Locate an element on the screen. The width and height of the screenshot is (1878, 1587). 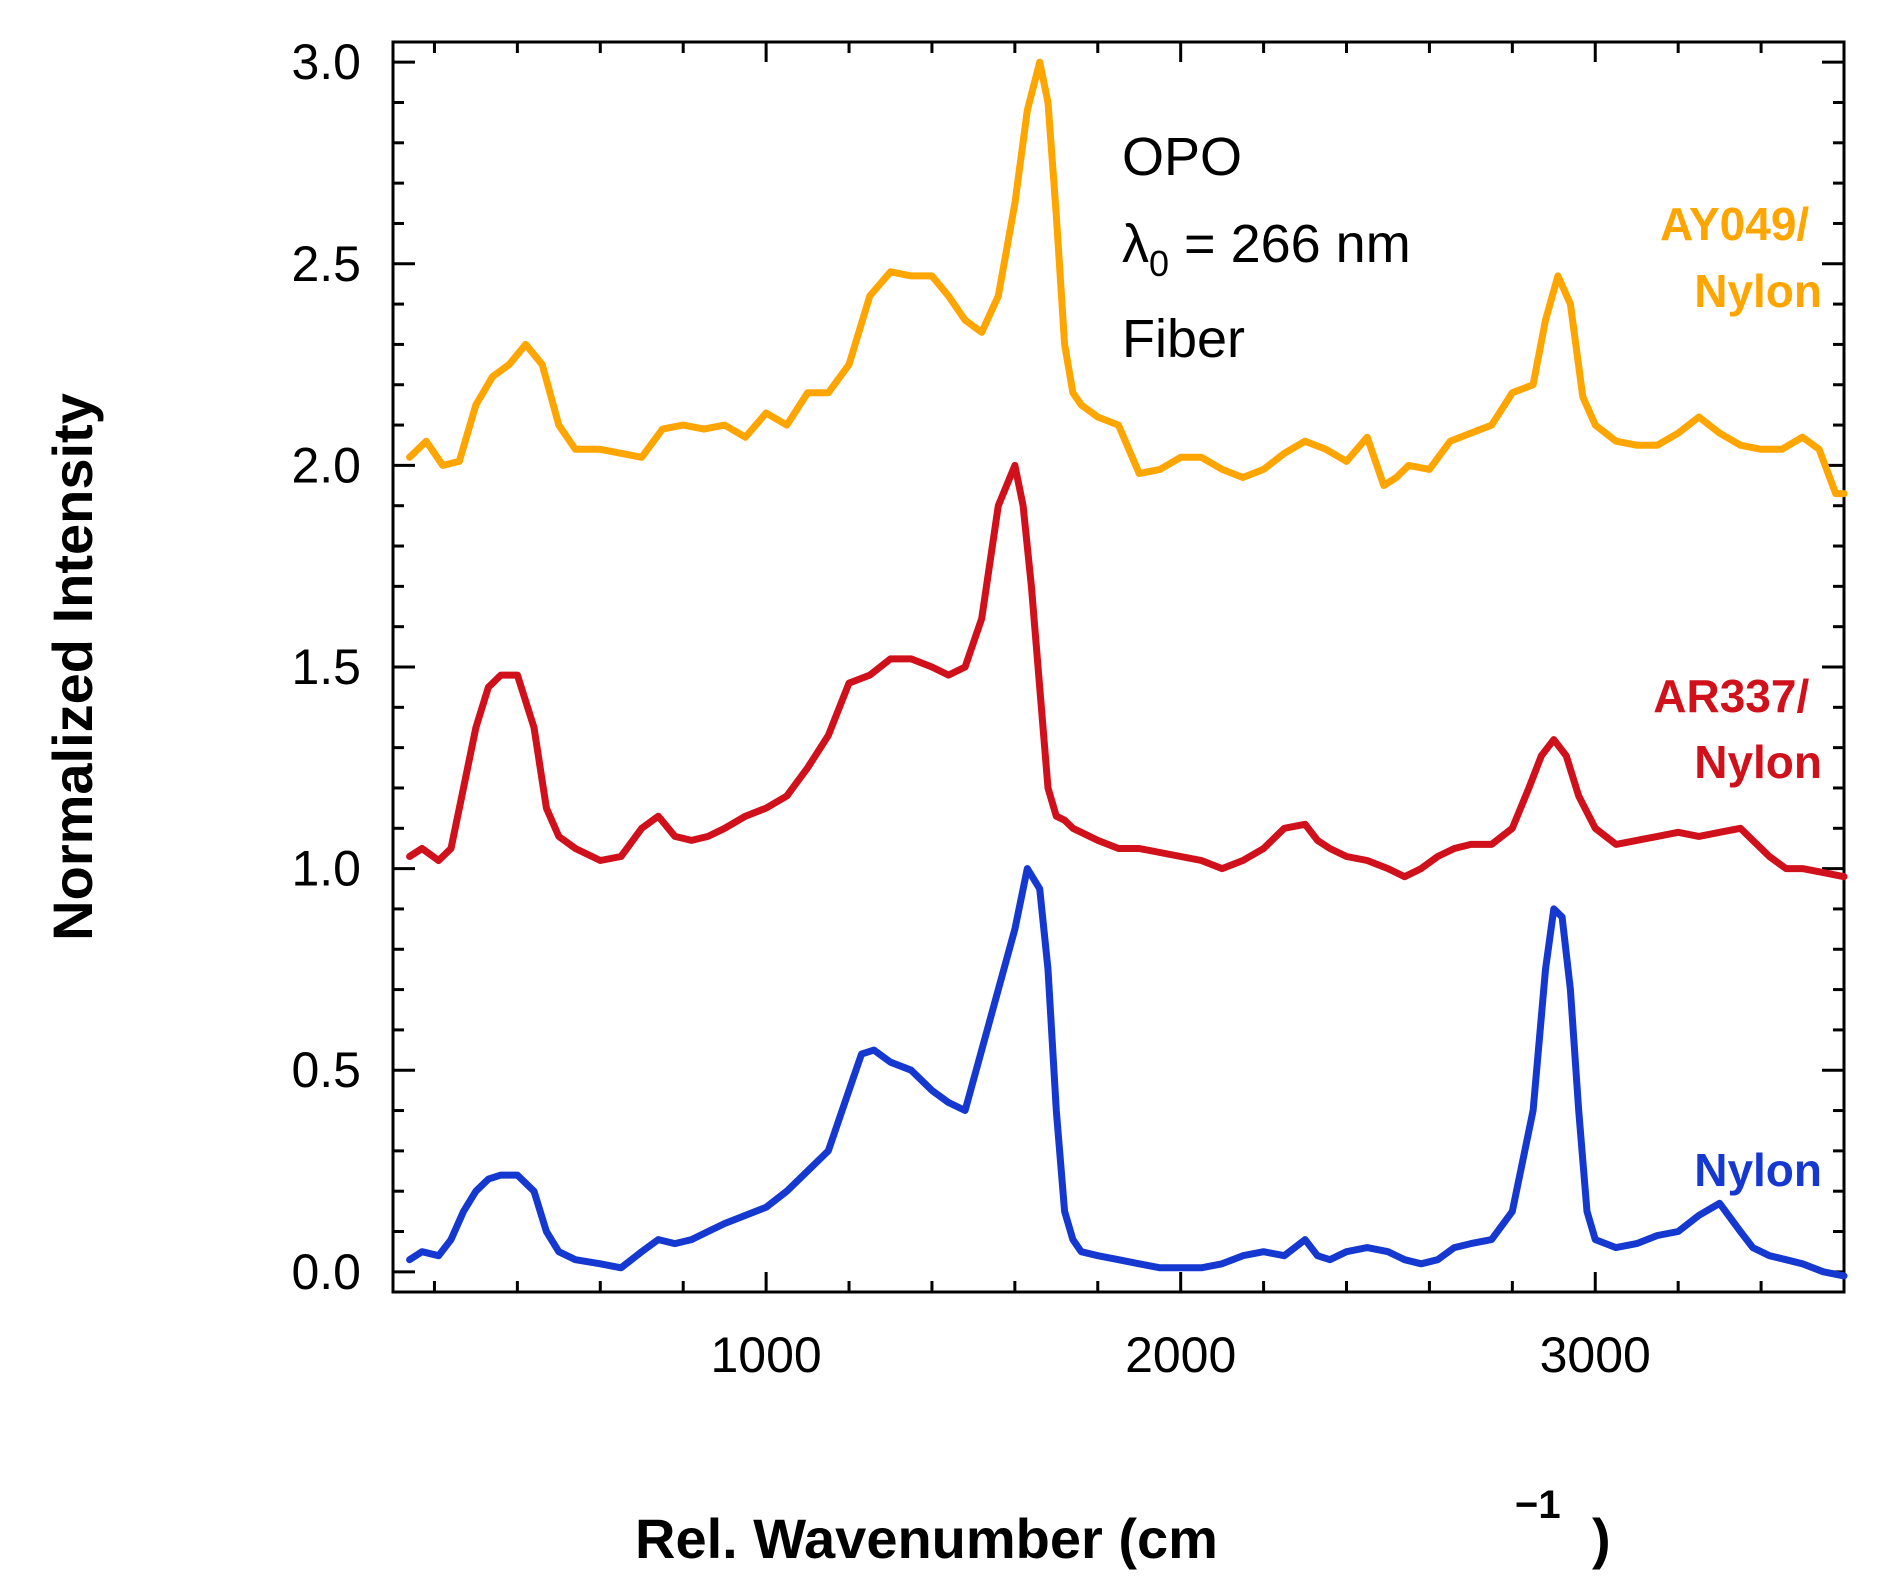
y-tick-label: 2.0 is located at coordinates (326, 465).